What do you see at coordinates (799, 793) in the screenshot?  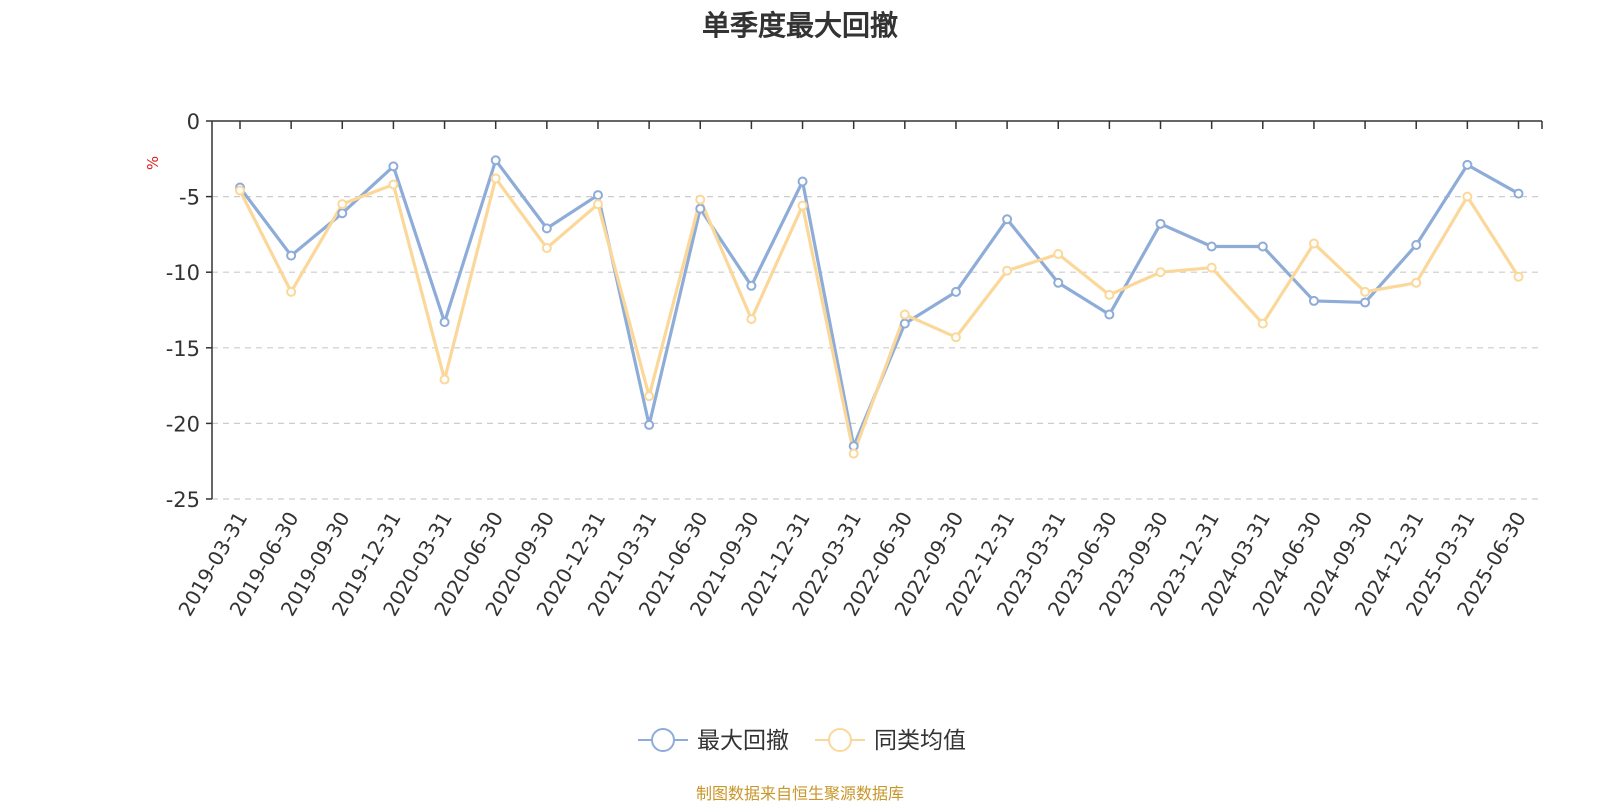 I see `source-note: 制图数据来自恒生聚源数据库` at bounding box center [799, 793].